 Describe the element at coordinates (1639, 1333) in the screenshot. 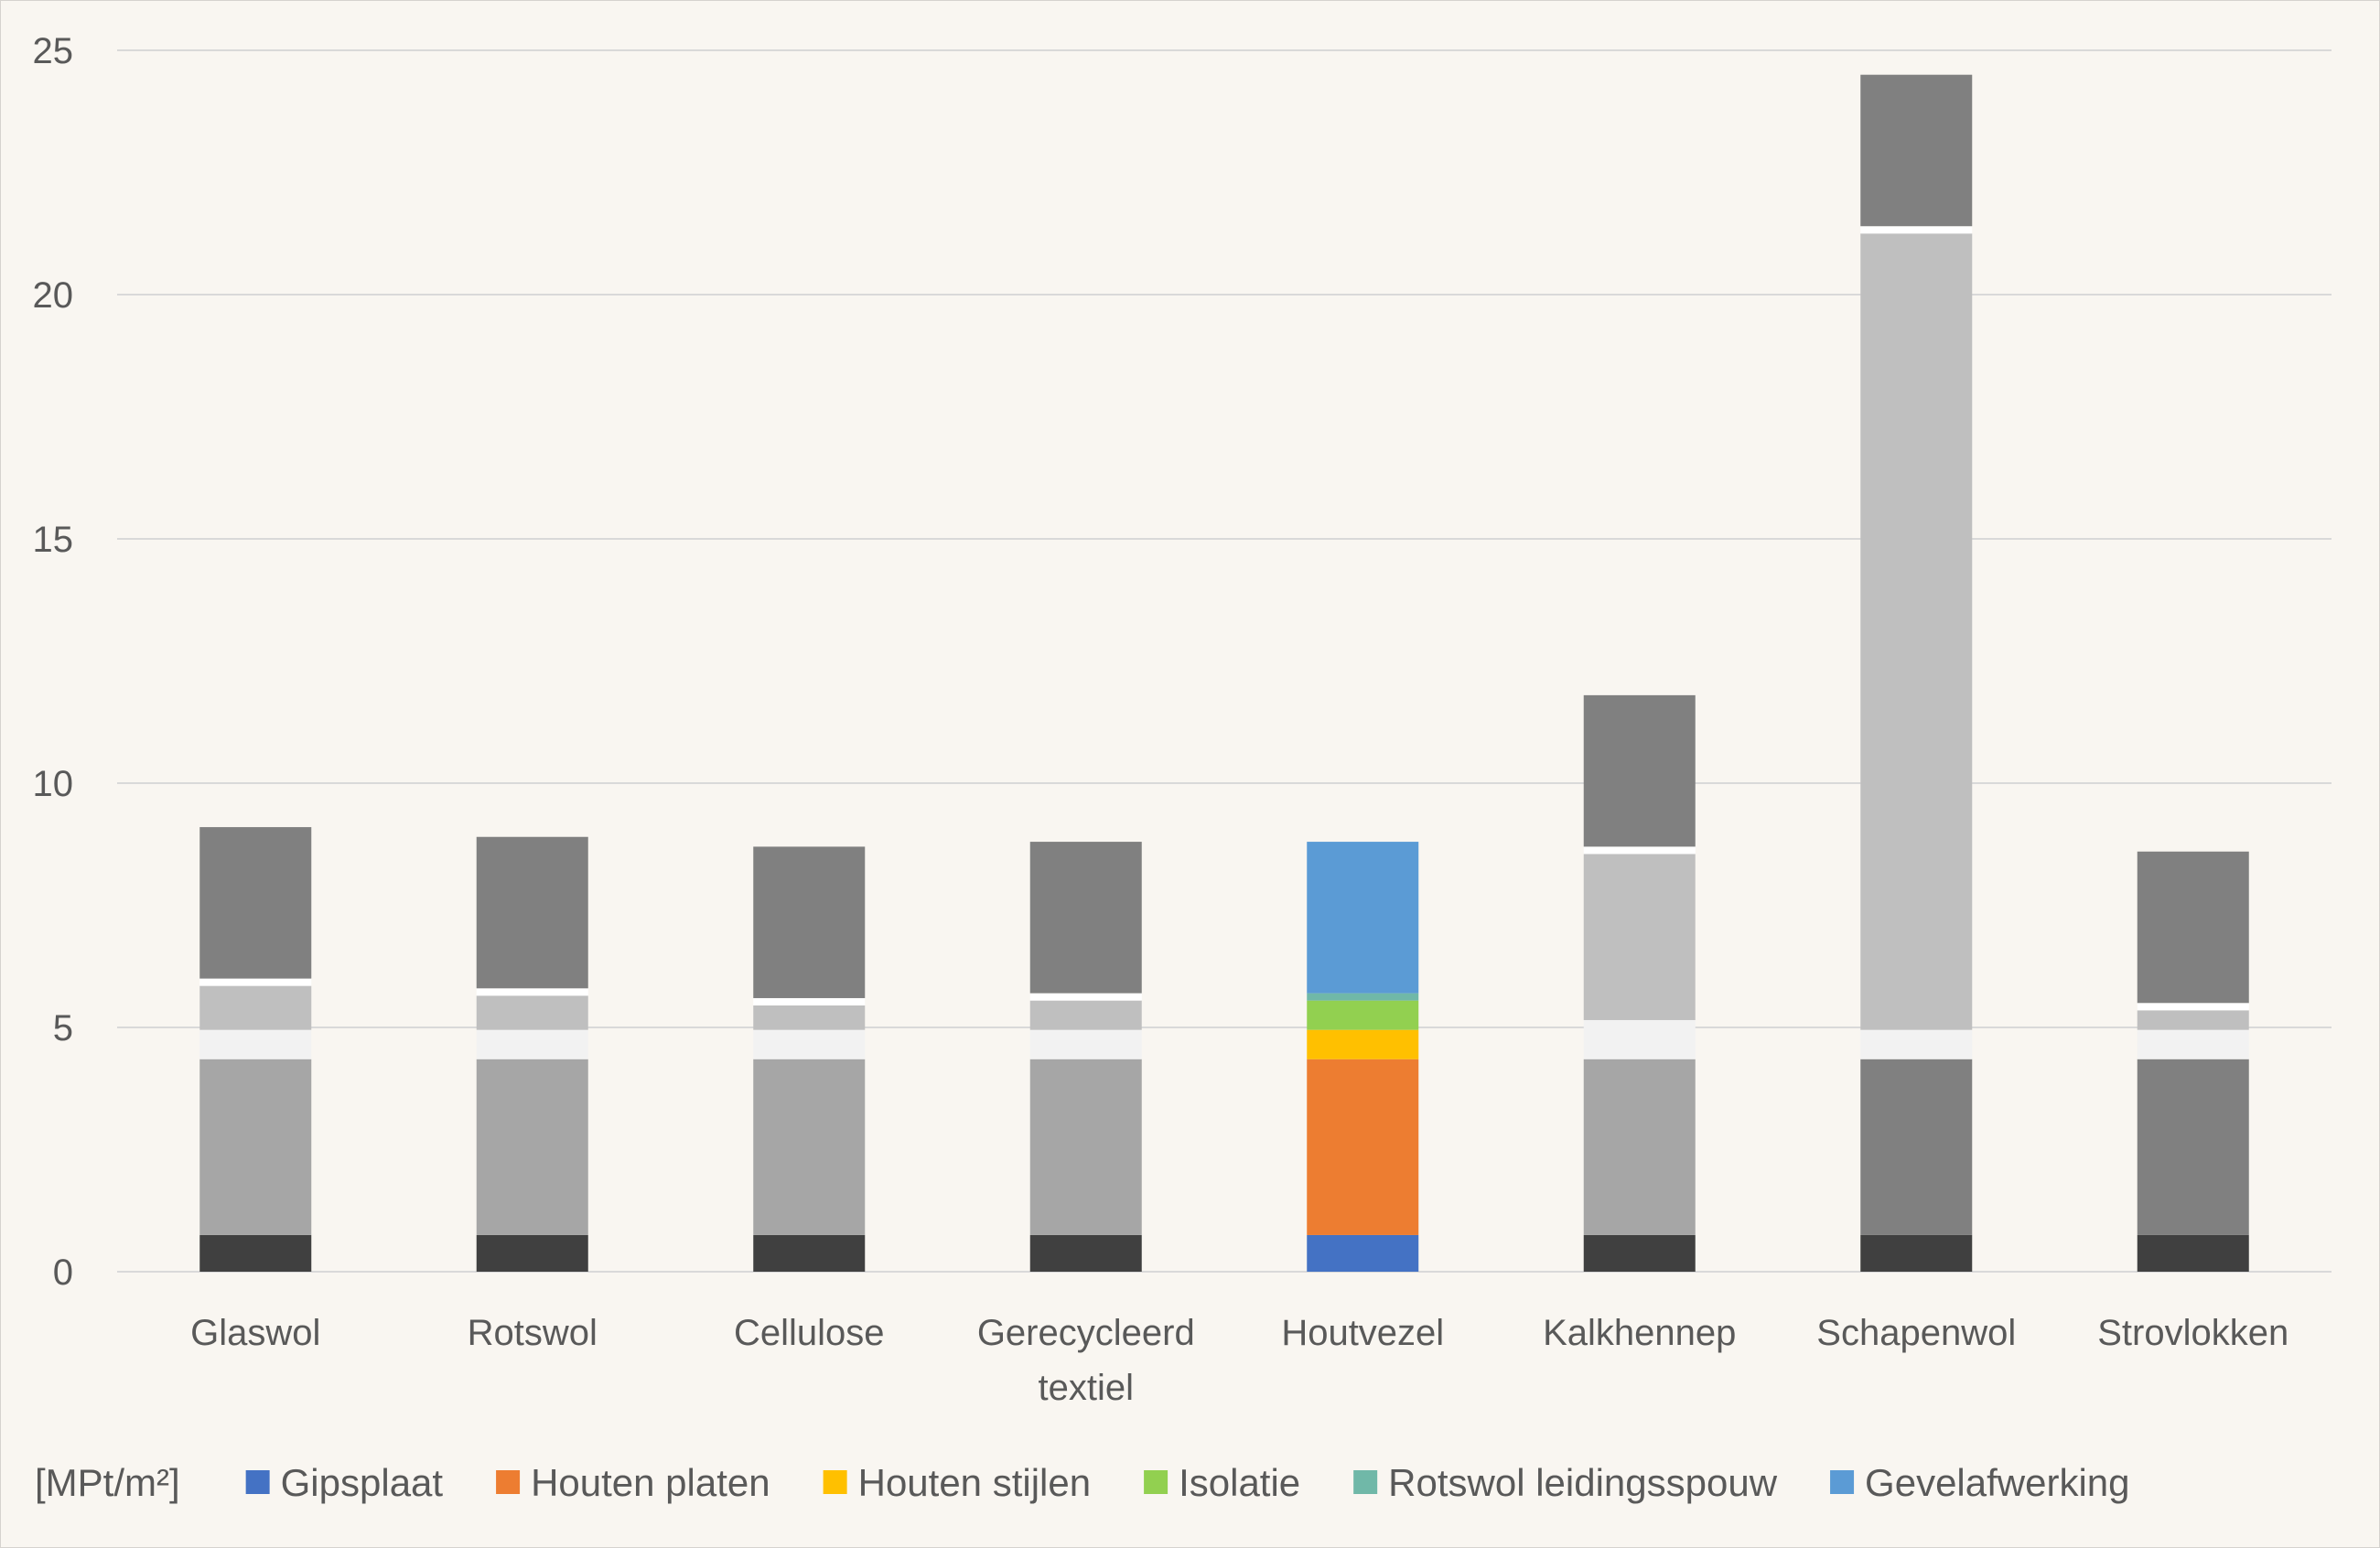

I see `x-tick-label: Kalkhennep` at that location.